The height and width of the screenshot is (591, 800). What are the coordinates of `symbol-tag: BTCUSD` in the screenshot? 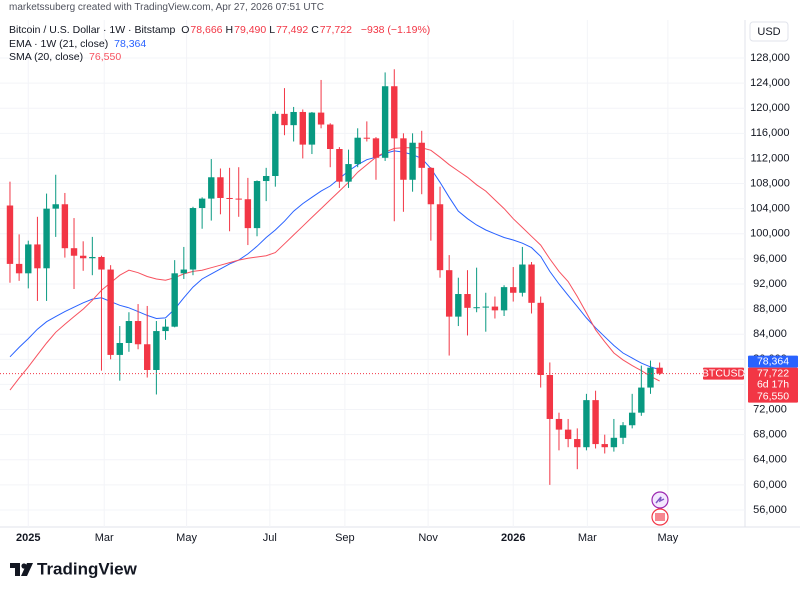 It's located at (724, 373).